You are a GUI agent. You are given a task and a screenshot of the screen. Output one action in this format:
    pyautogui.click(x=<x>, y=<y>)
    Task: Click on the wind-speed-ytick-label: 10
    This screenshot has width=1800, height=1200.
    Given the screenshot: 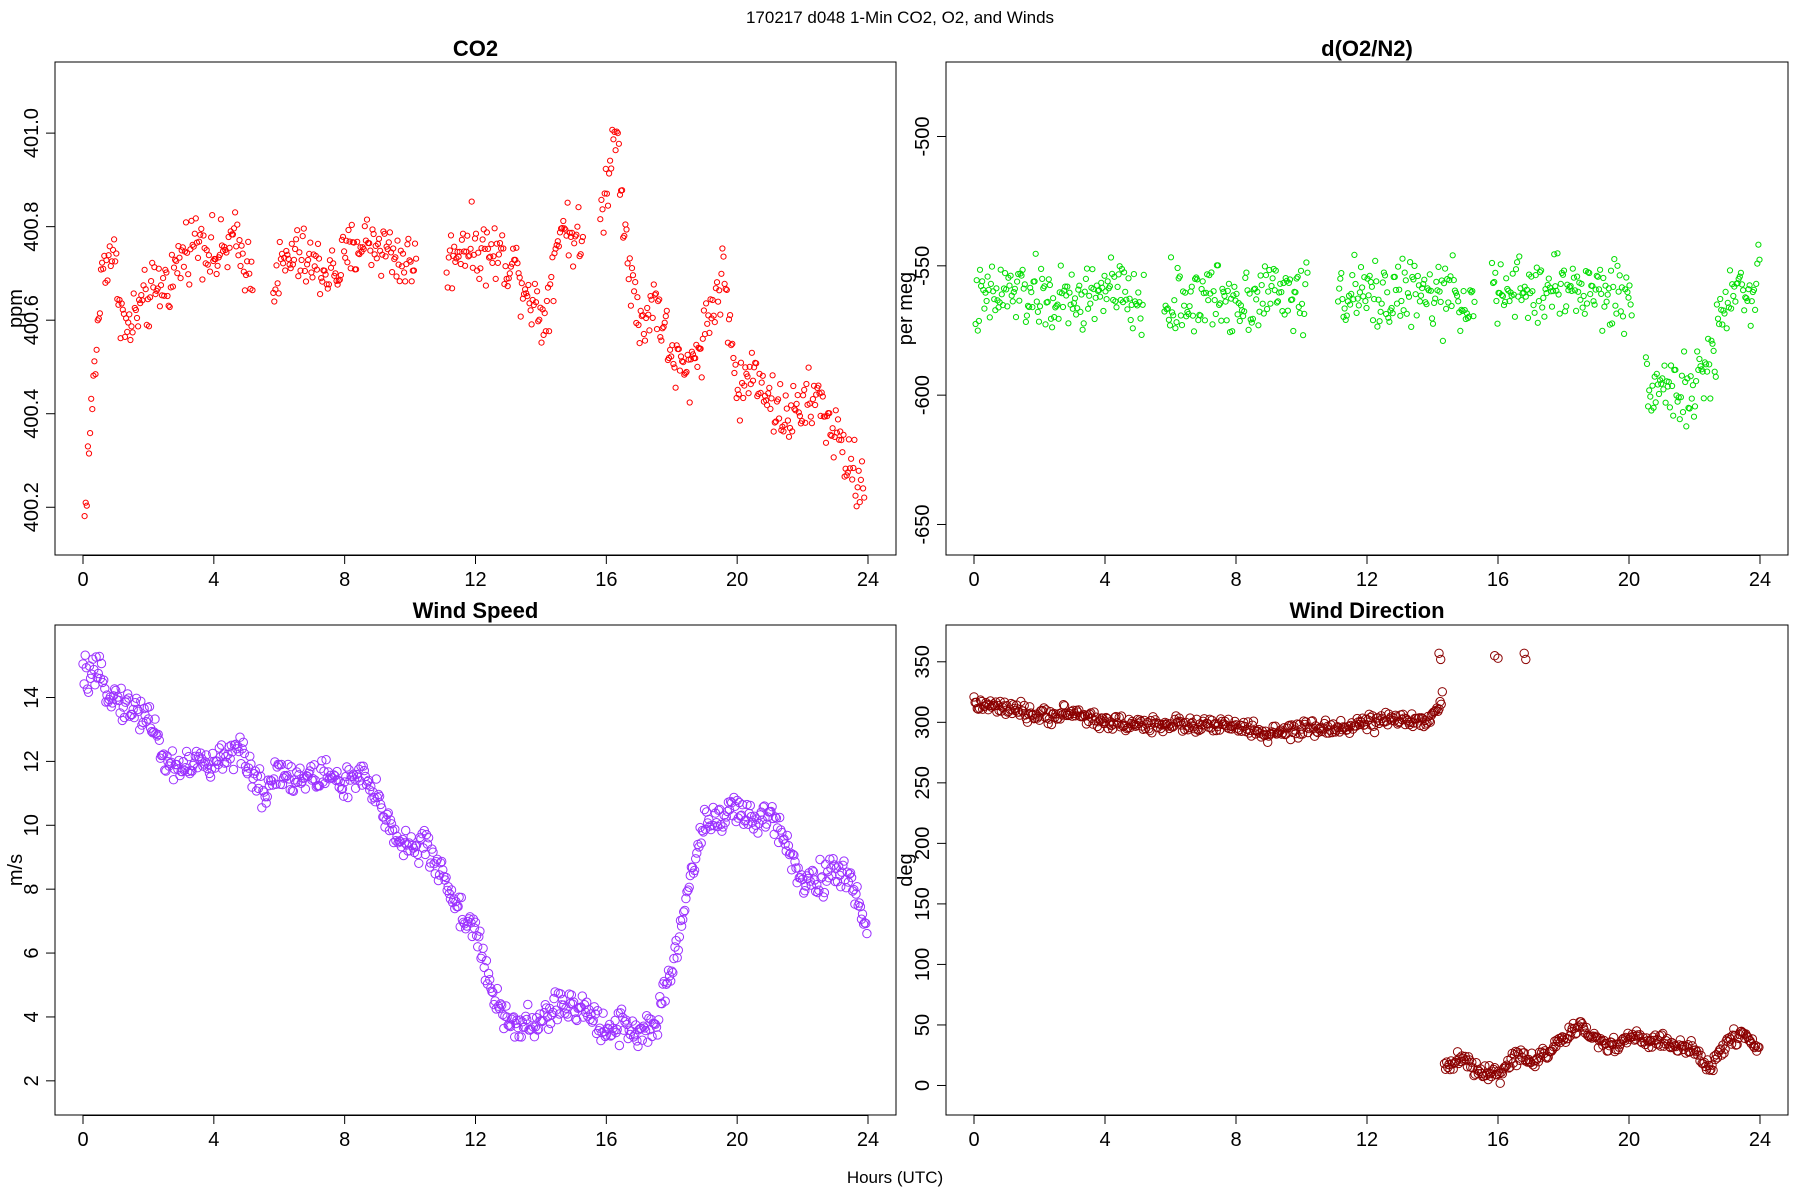 What is the action you would take?
    pyautogui.click(x=32, y=825)
    